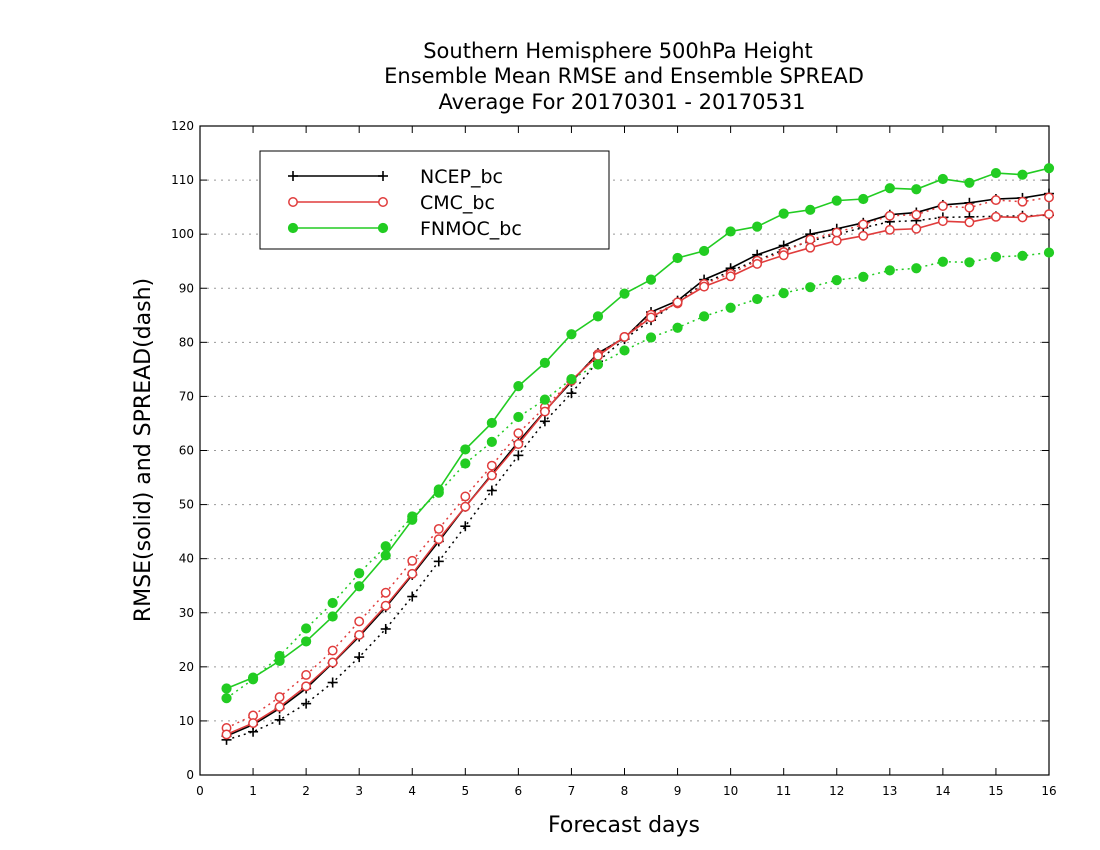 This screenshot has height=850, width=1100. Describe the element at coordinates (186, 288) in the screenshot. I see `y-tick-label: 90` at that location.